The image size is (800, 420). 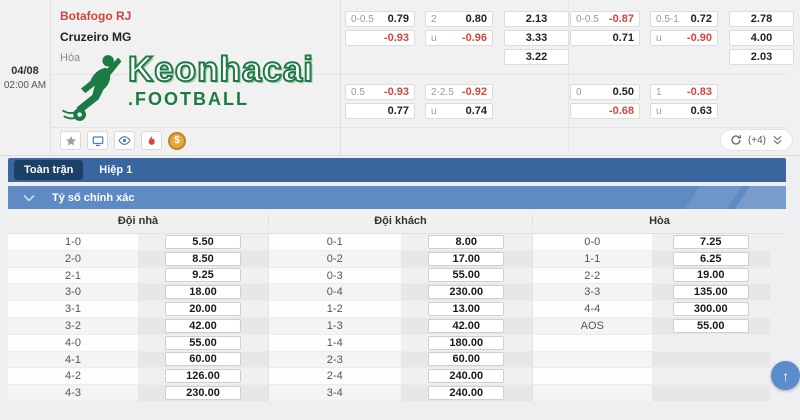 What do you see at coordinates (761, 57) in the screenshot?
I see `odds-box: 2.03` at bounding box center [761, 57].